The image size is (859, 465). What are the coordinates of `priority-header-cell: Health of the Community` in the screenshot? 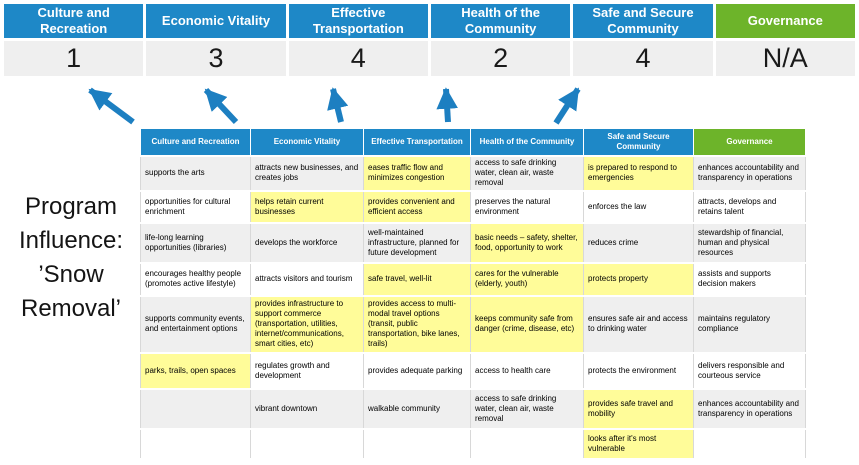 It's located at (500, 21).